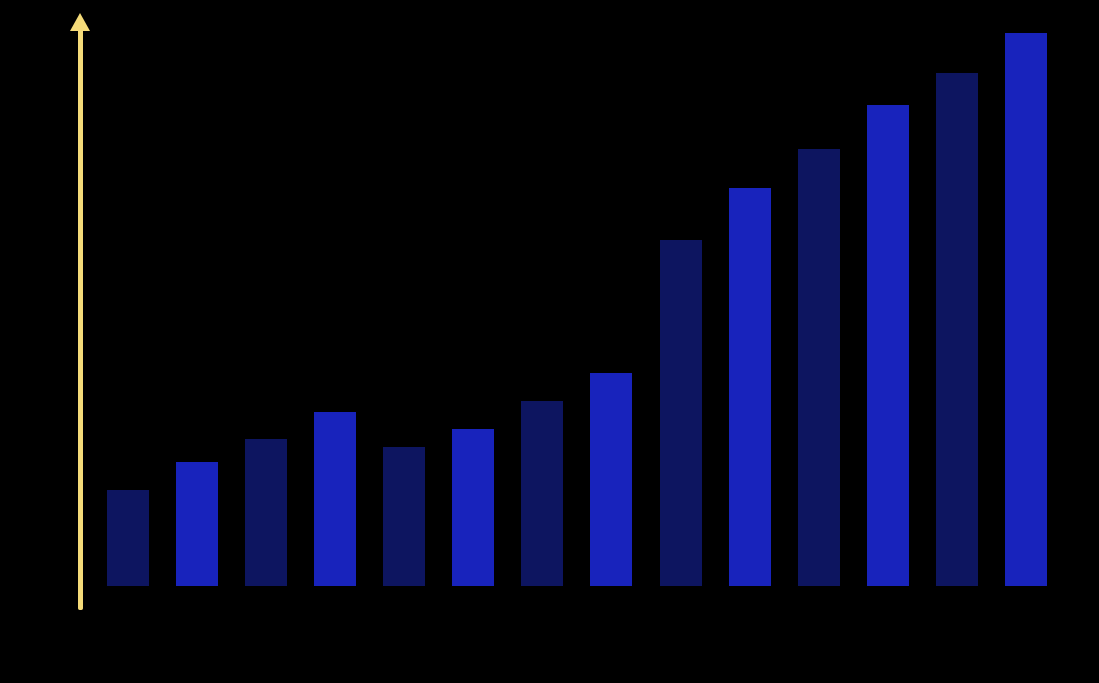 Image resolution: width=1099 pixels, height=683 pixels. What do you see at coordinates (80, 22) in the screenshot?
I see `arrow-up-icon` at bounding box center [80, 22].